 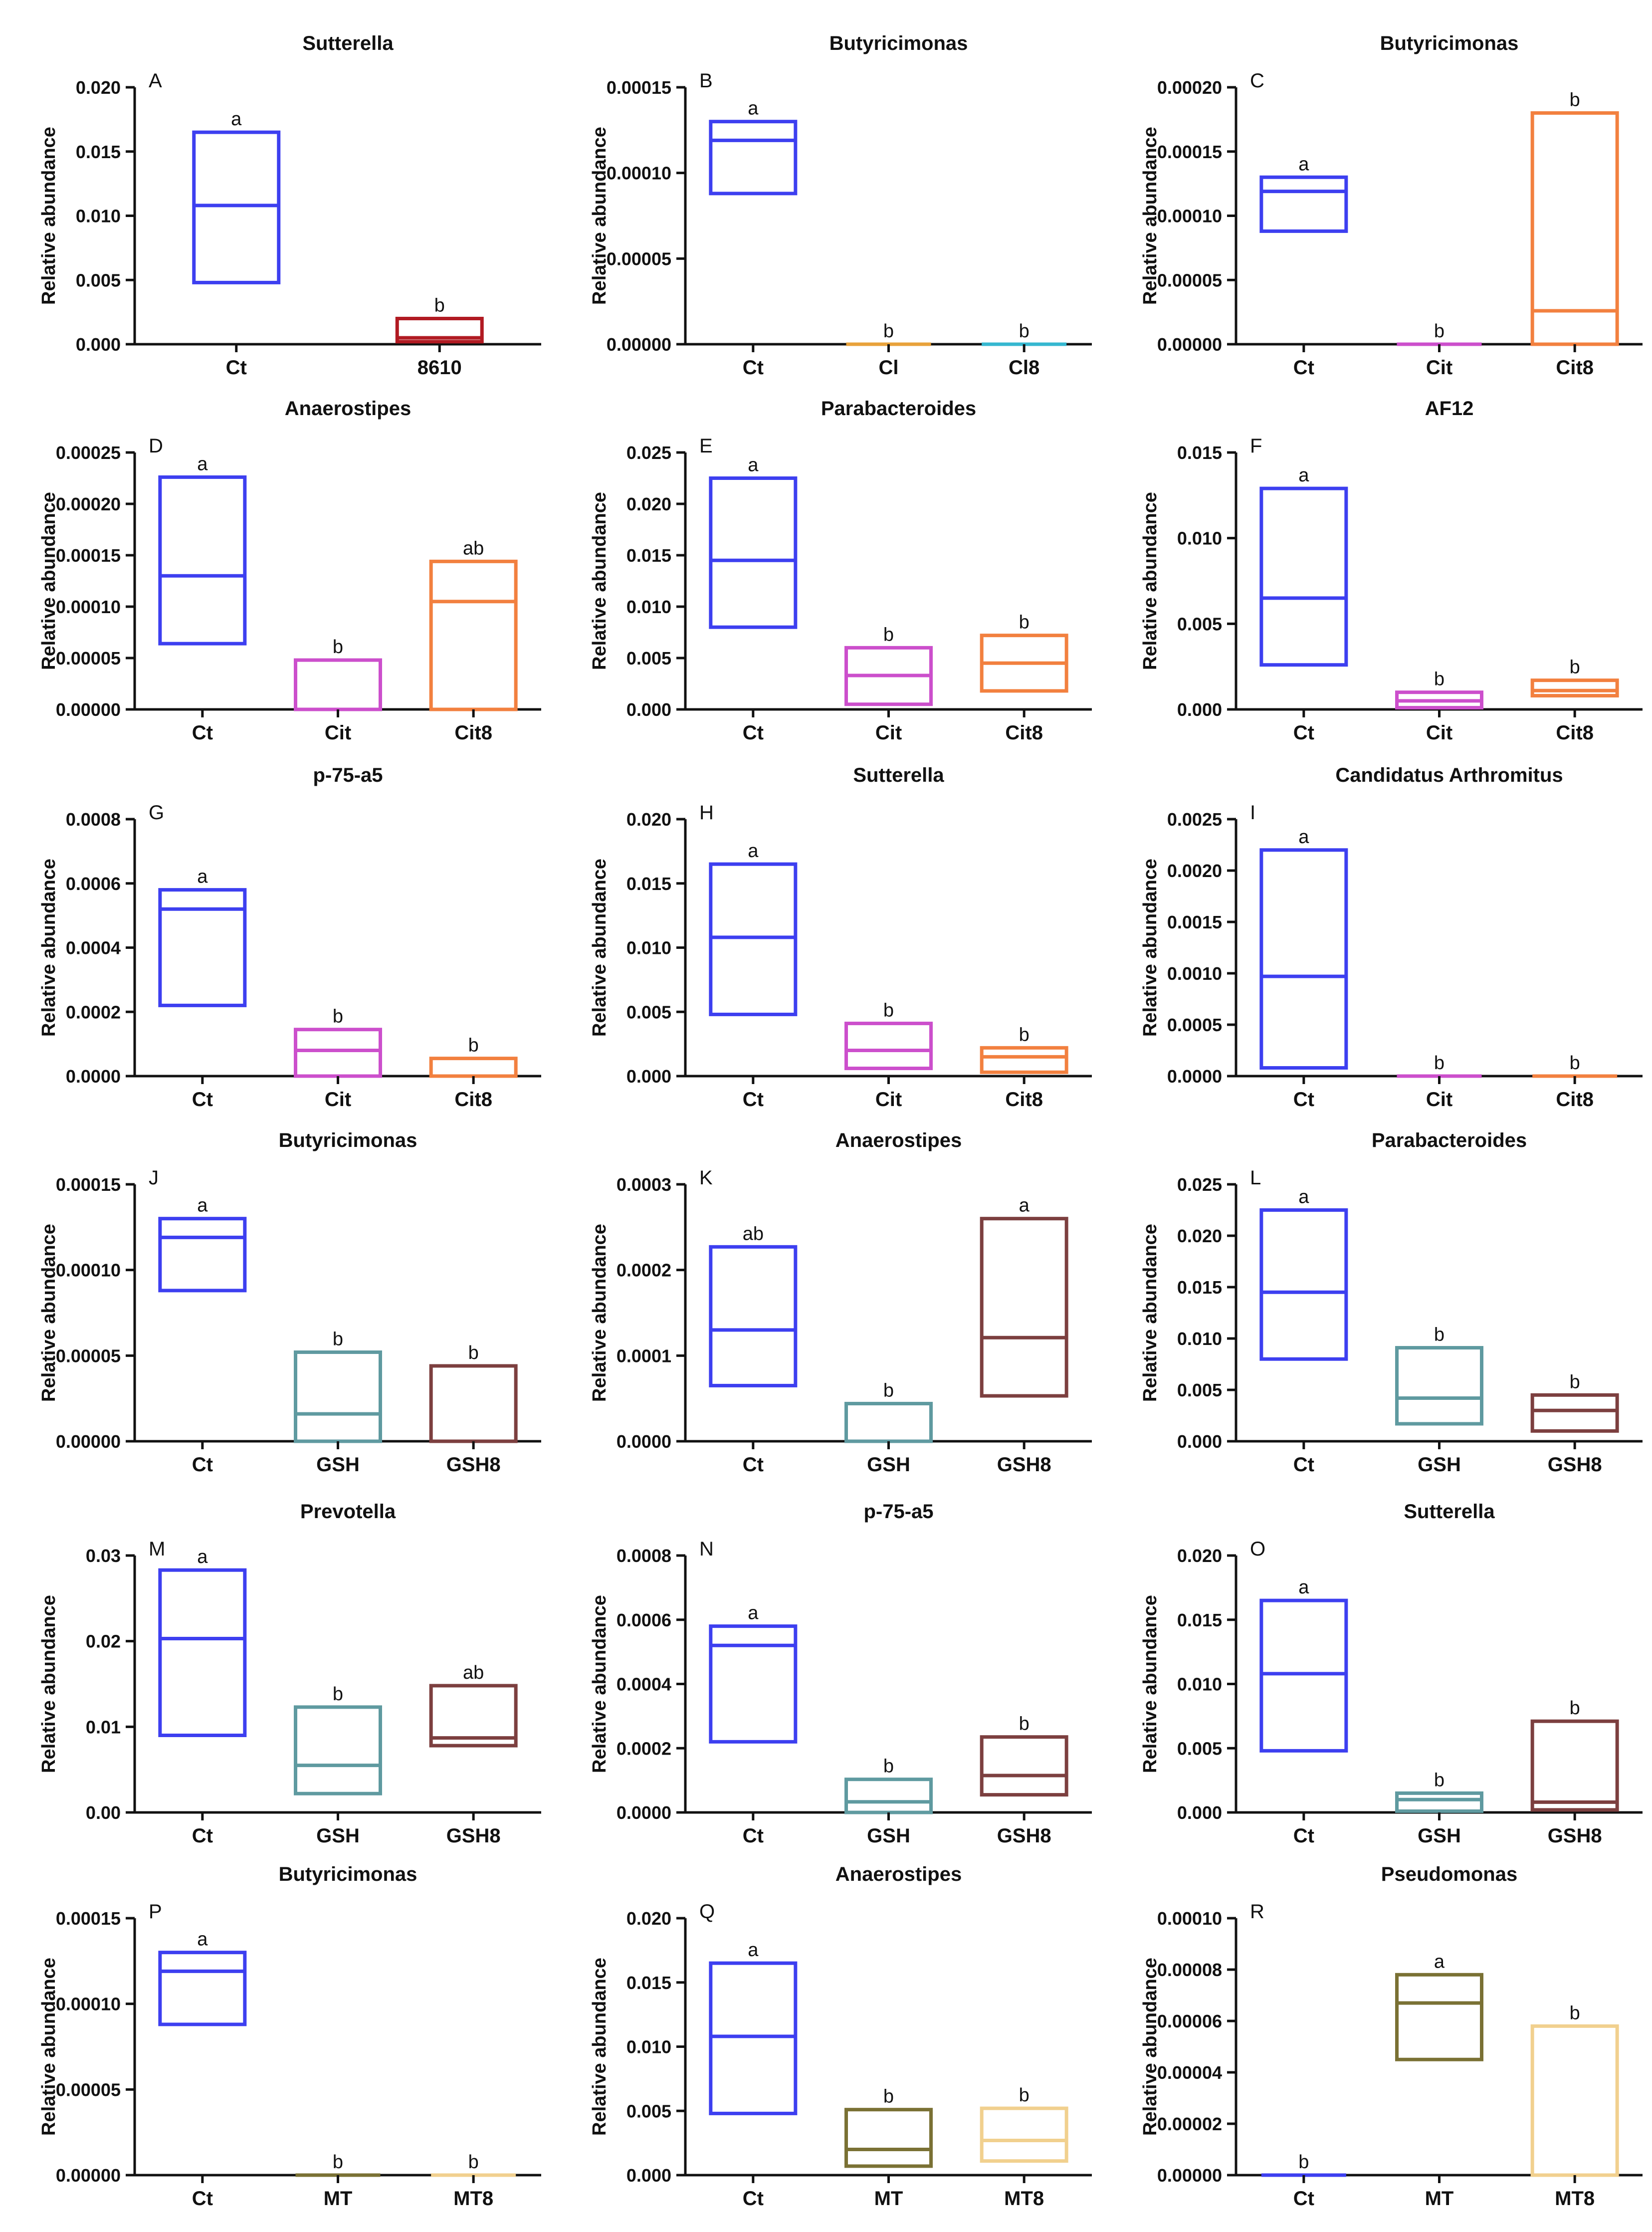 What do you see at coordinates (1194, 922) in the screenshot?
I see `y-tick-label: 0.0015` at bounding box center [1194, 922].